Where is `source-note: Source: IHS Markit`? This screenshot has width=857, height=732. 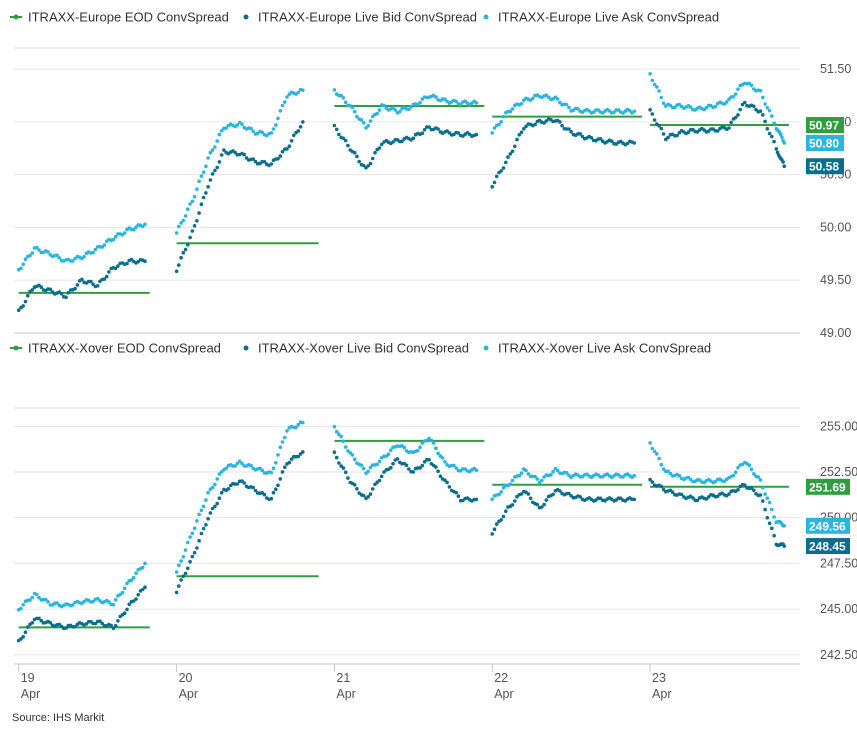
source-note: Source: IHS Markit is located at coordinates (58, 718).